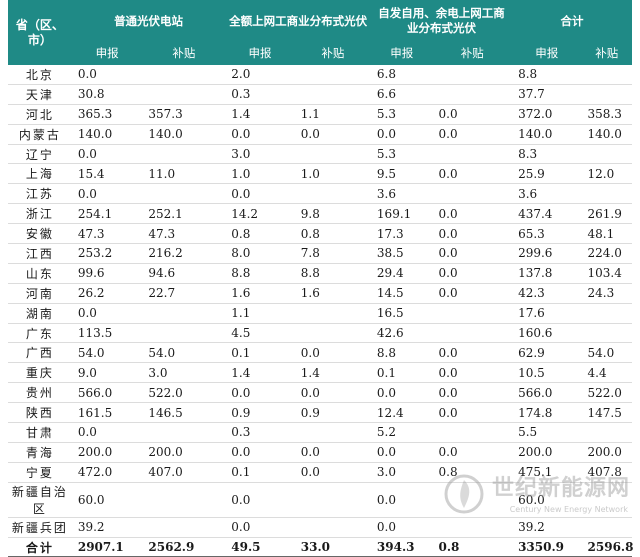  Describe the element at coordinates (40, 214) in the screenshot. I see `province-name: 浙江` at that location.